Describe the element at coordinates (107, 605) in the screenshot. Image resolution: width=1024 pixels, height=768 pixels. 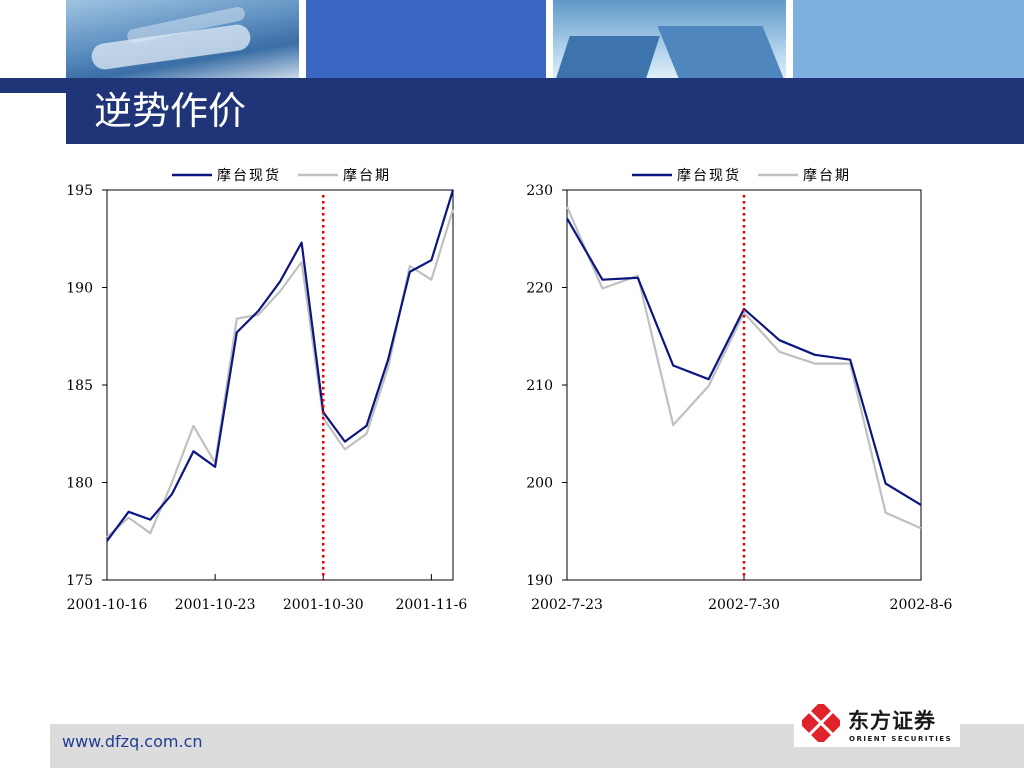
I see `x-tick-label: 2001-10-16` at that location.